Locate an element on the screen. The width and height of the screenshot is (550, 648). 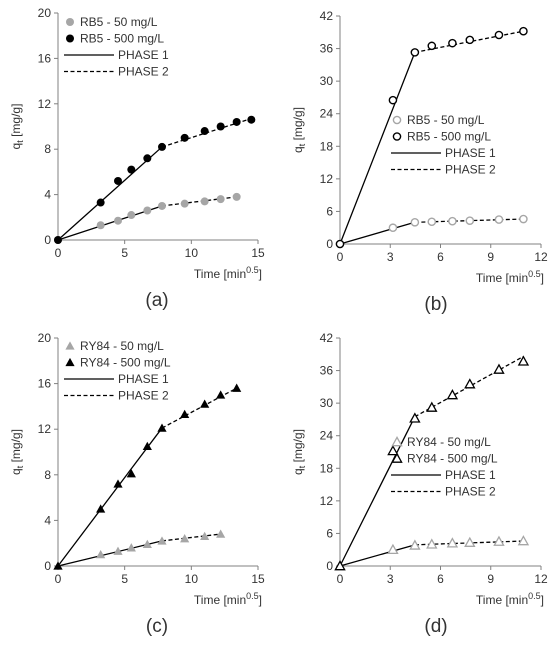
panel-label: (d) is located at coordinates (435, 626).